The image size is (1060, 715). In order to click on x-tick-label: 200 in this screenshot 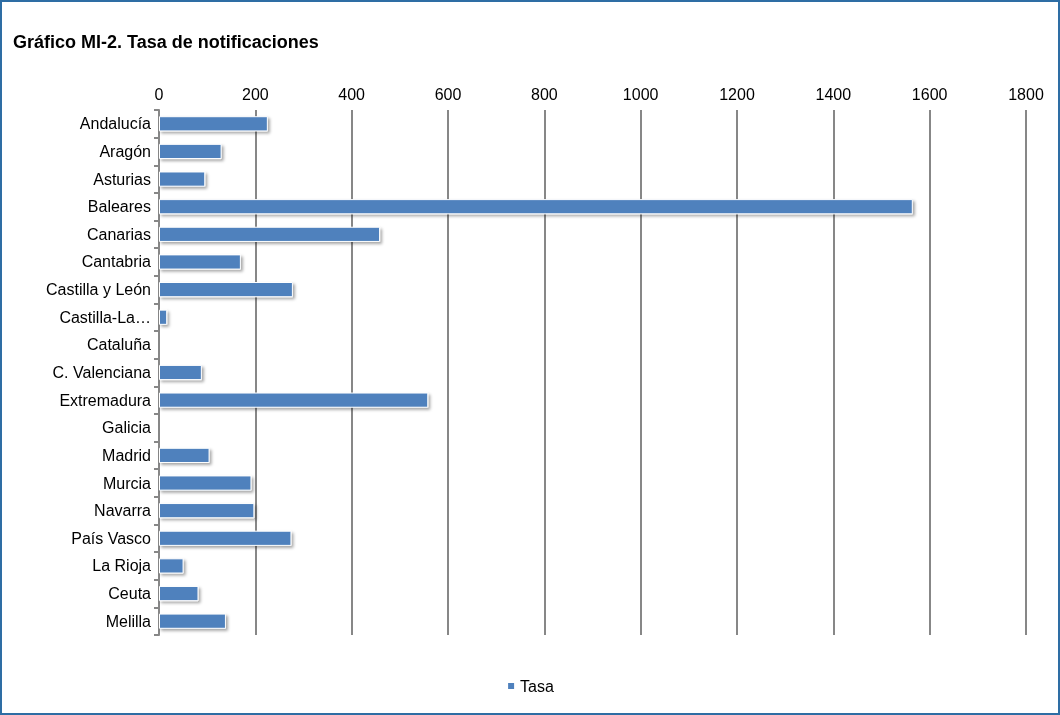, I will do `click(255, 94)`.